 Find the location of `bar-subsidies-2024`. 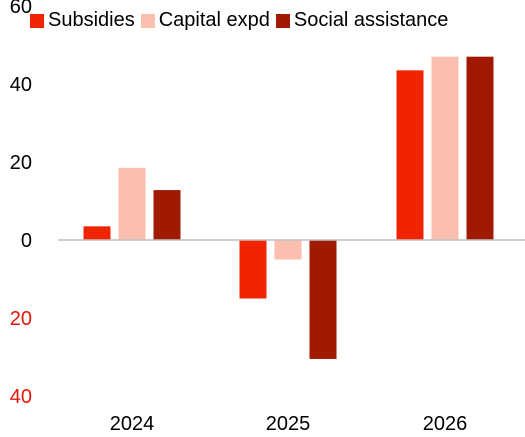

bar-subsidies-2024 is located at coordinates (97, 233).